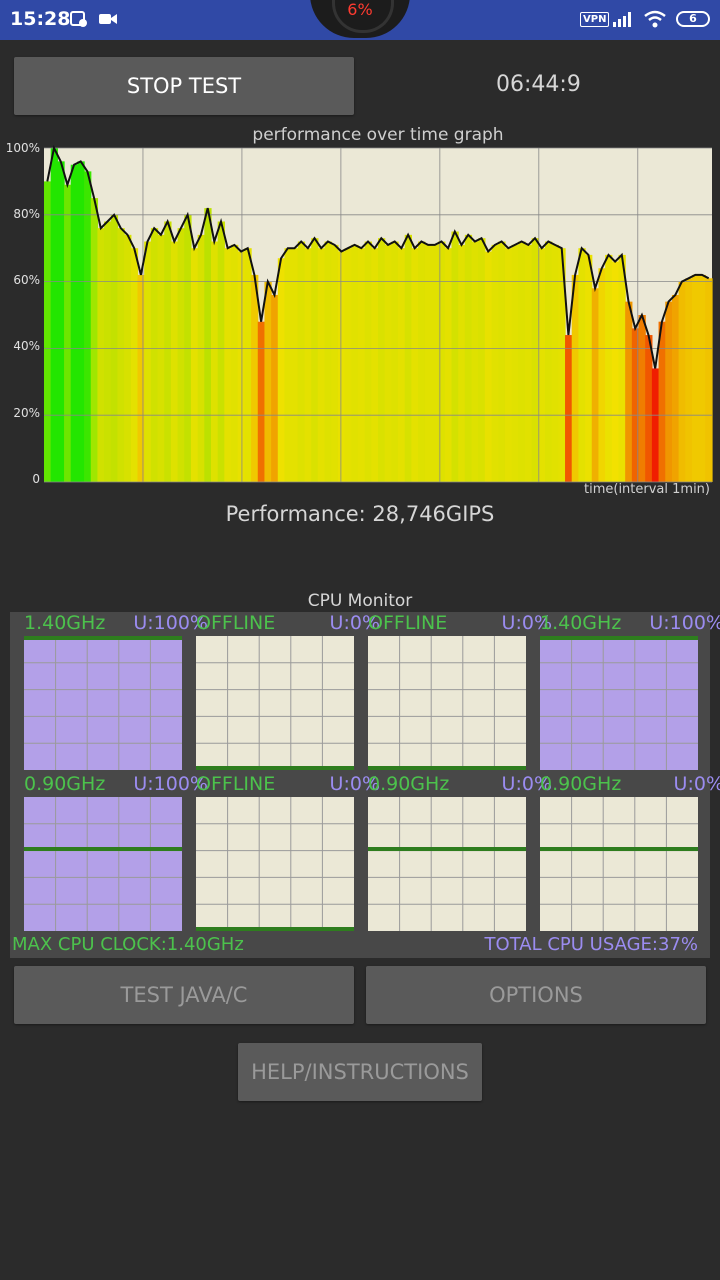  Describe the element at coordinates (538, 84) in the screenshot. I see `elapsed-timer: 06:44:9` at that location.